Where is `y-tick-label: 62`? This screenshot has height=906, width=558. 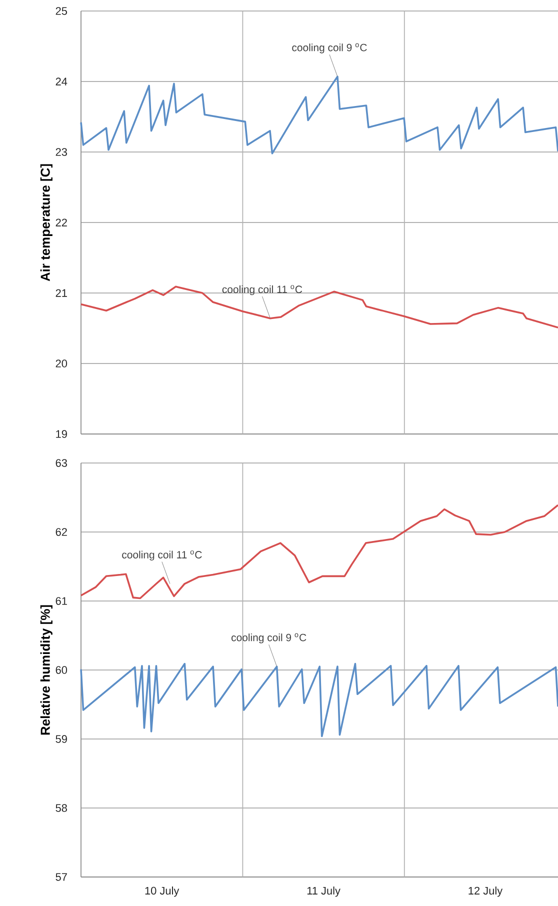
y-tick-label: 62 is located at coordinates (61, 532).